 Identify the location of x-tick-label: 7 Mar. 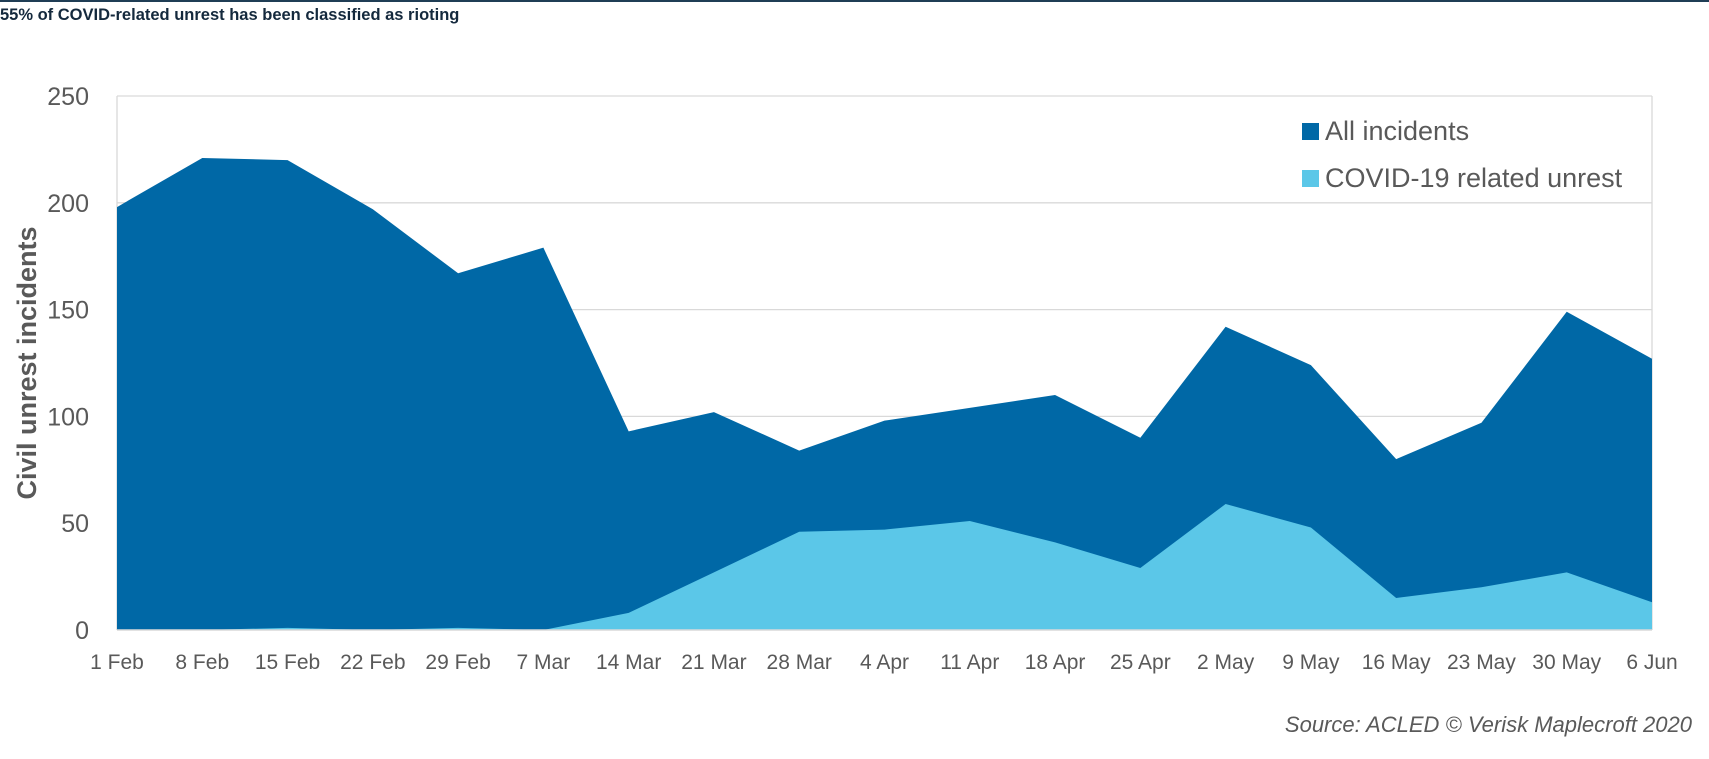
(544, 662).